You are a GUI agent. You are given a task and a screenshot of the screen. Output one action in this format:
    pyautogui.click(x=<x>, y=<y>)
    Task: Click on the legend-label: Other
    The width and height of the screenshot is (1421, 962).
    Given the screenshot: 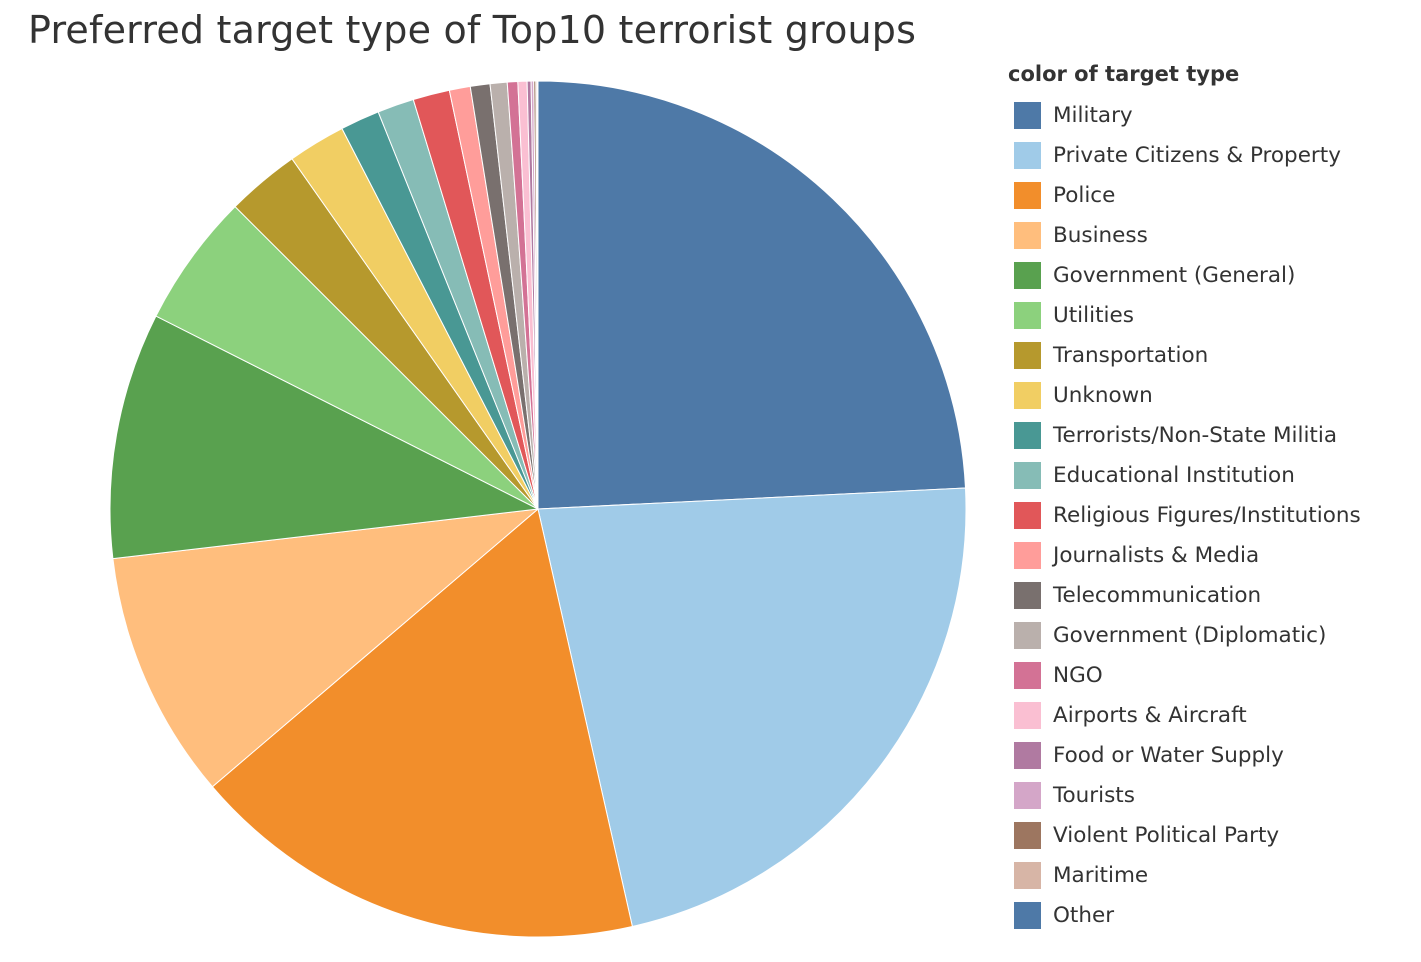 What is the action you would take?
    pyautogui.click(x=1084, y=915)
    